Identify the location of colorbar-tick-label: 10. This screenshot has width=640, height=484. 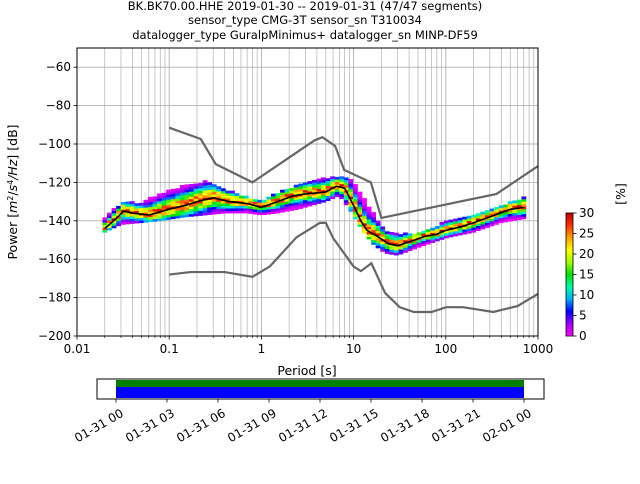
(586, 295).